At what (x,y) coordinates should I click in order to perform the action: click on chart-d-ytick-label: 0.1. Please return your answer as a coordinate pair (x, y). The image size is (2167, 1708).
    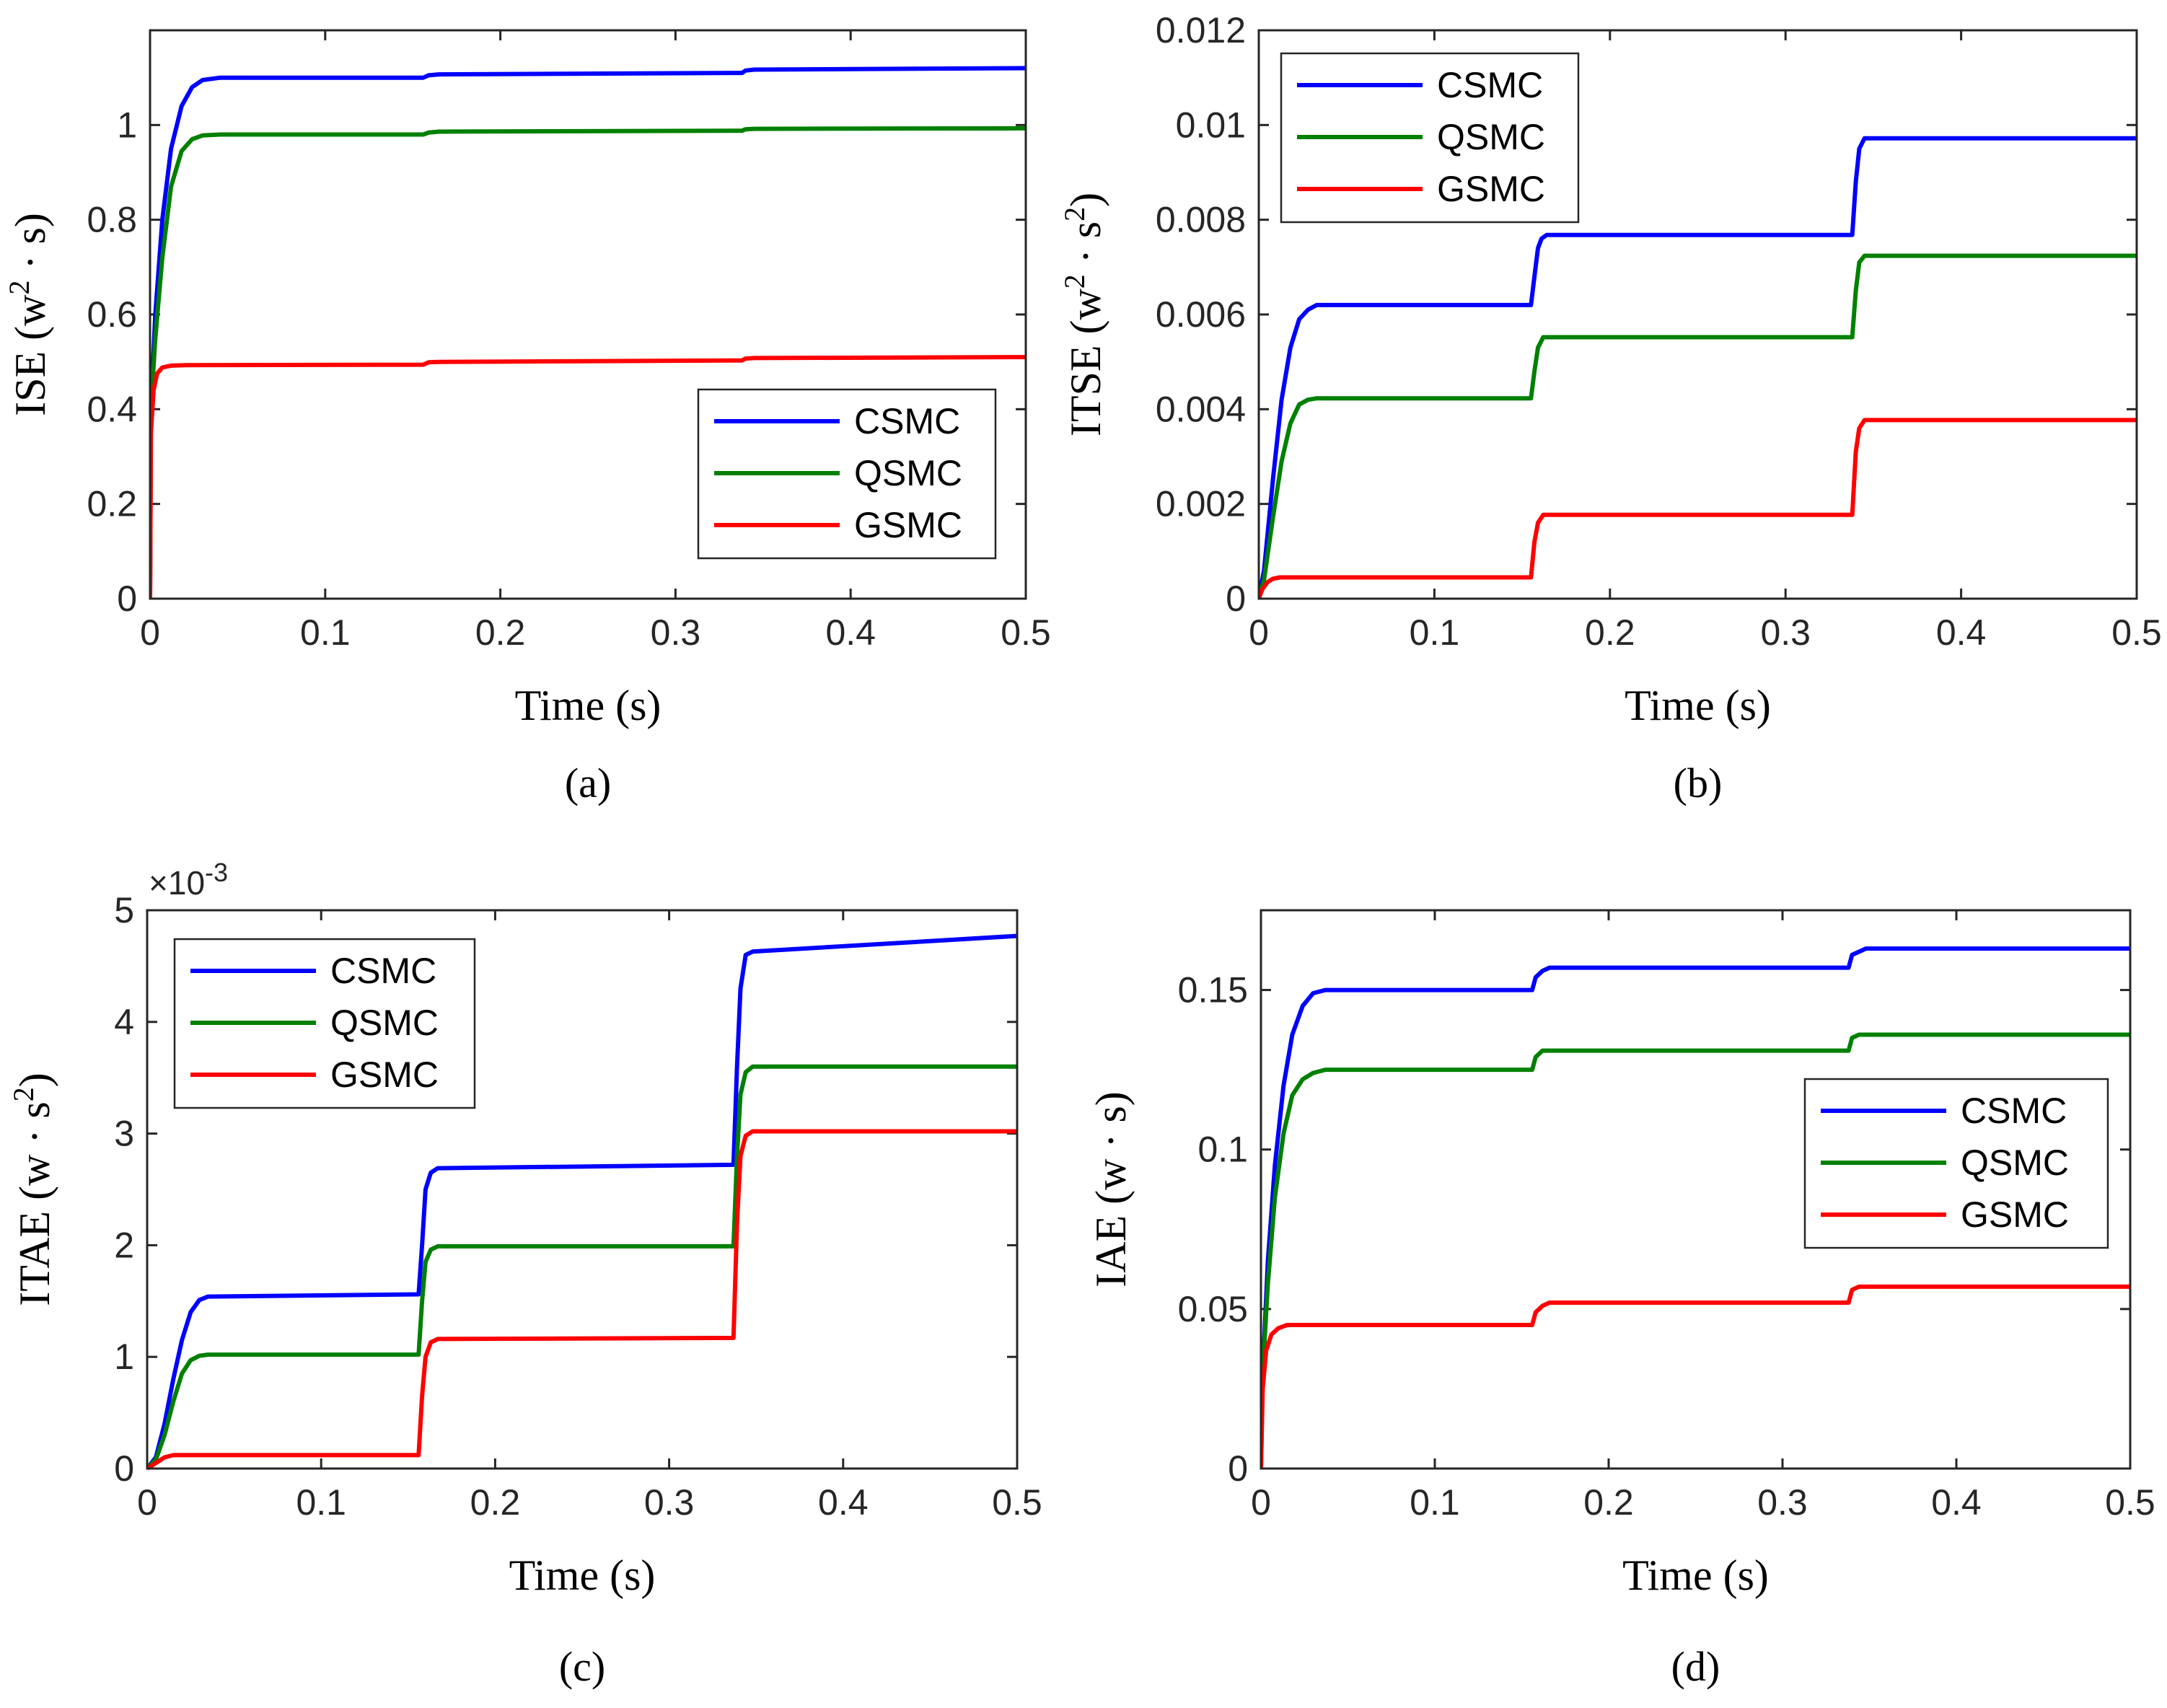
    Looking at the image, I should click on (1222, 1150).